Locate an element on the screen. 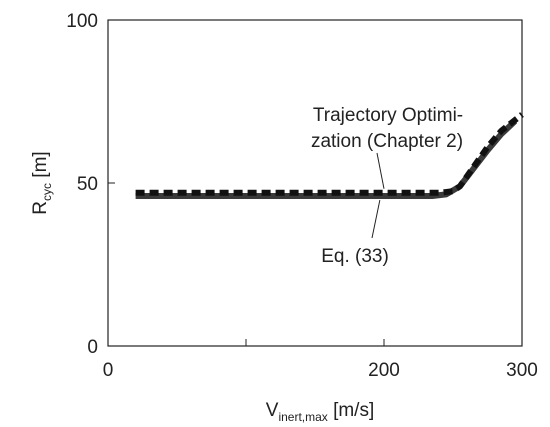 This screenshot has width=550, height=427. annotation-leader-eq33 is located at coordinates (376, 219).